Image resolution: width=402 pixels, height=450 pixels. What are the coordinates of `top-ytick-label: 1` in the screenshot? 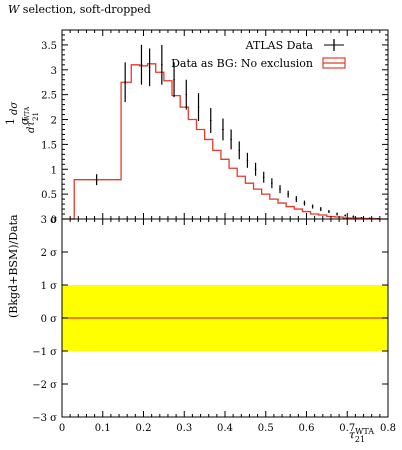 It's located at (54, 170).